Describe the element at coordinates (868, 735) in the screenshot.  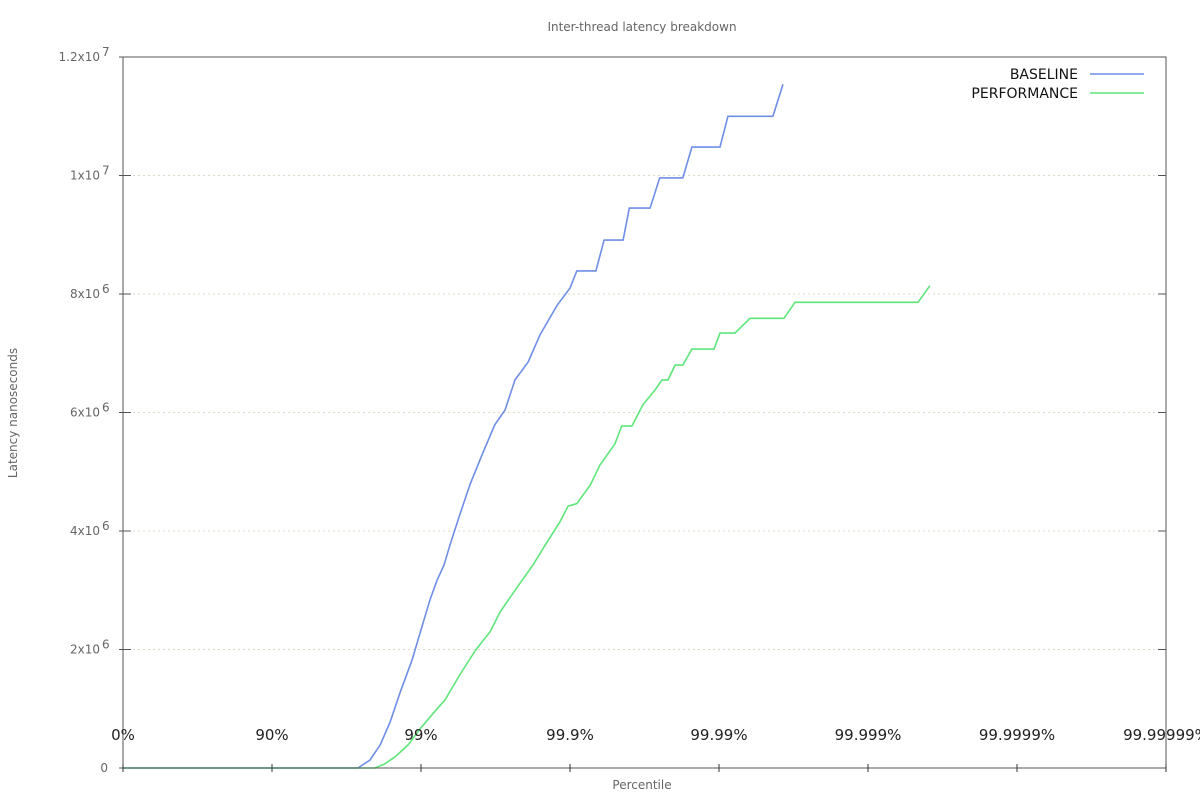
I see `x-tick-label: 99.999%` at that location.